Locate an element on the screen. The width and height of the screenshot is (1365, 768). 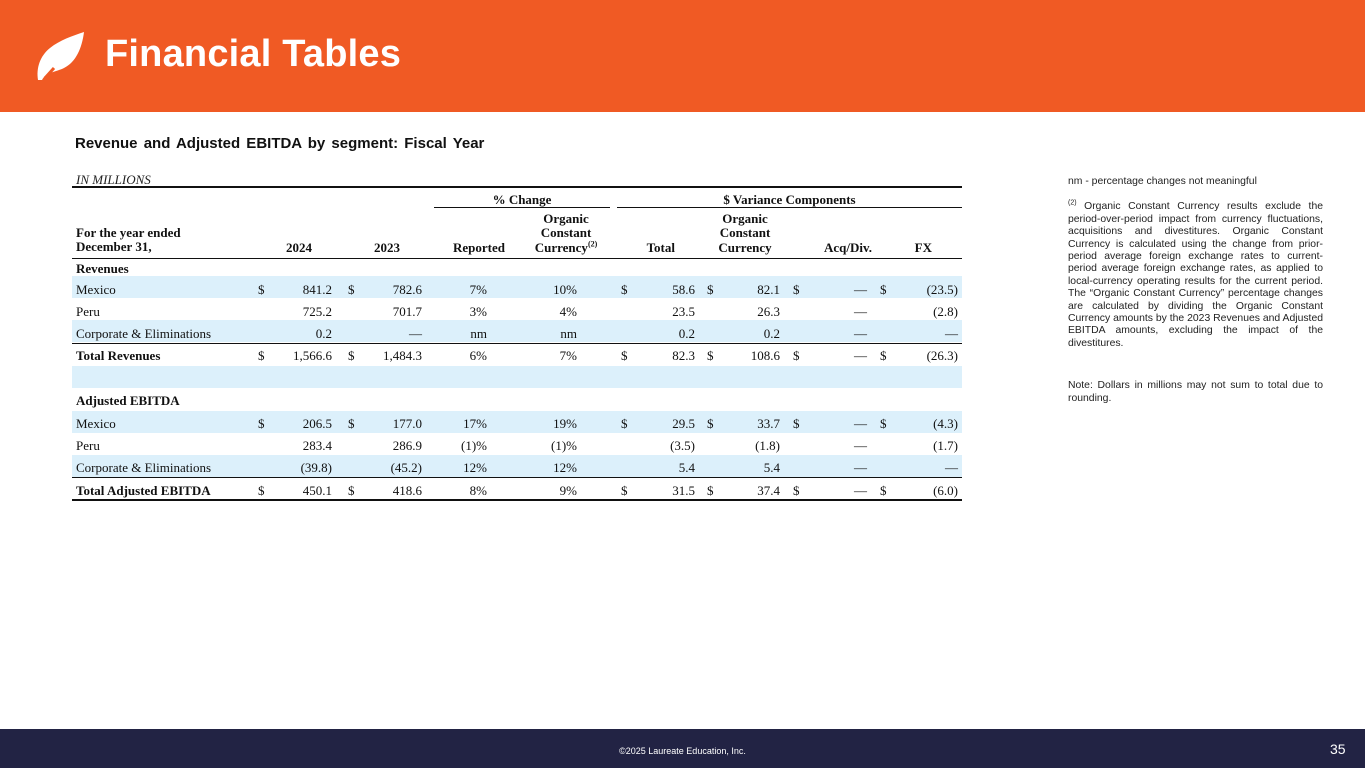
footnote-2-marker: (2) is located at coordinates (592, 244).